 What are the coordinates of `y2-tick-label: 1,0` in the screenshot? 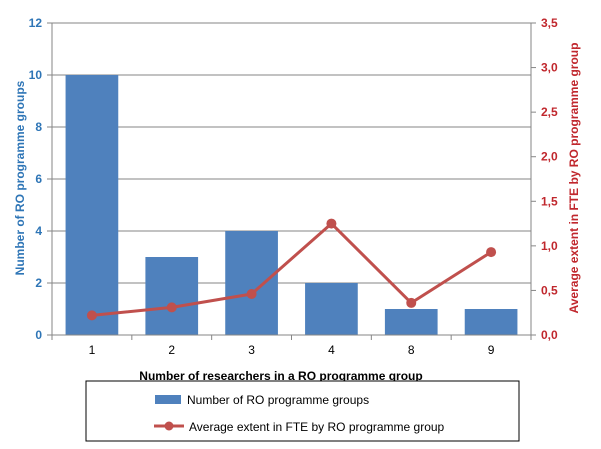 It's located at (549, 246).